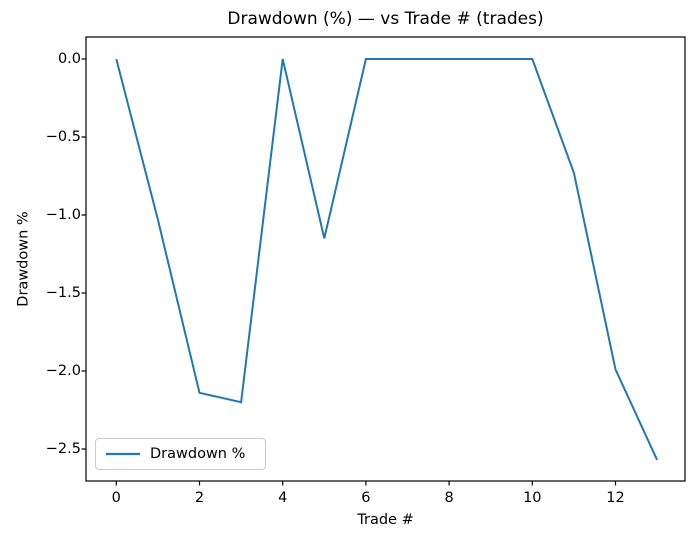  What do you see at coordinates (199, 498) in the screenshot?
I see `x-tick-label: 2` at bounding box center [199, 498].